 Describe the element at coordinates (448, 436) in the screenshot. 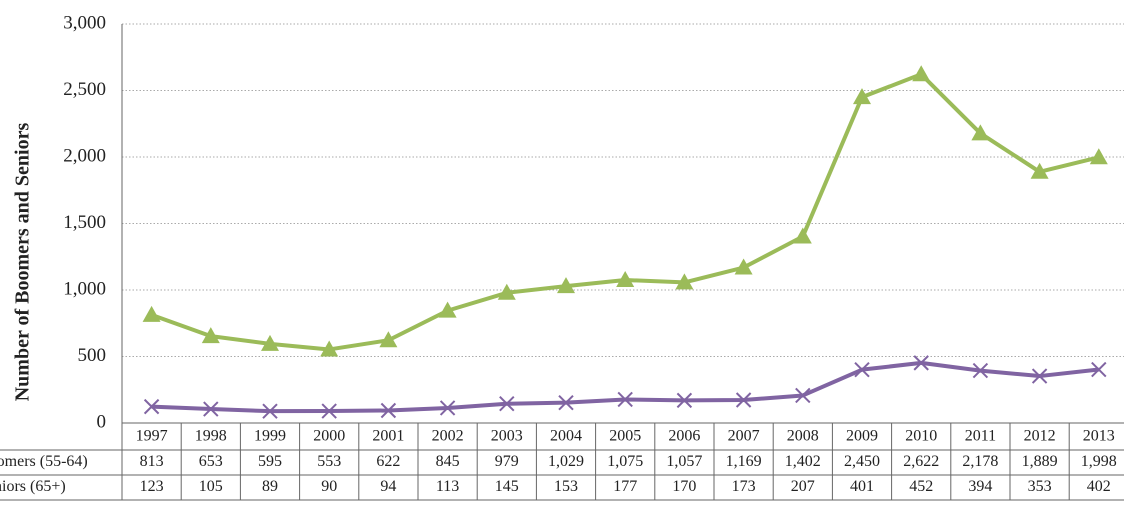

I see `x-tick-label: 2002` at that location.